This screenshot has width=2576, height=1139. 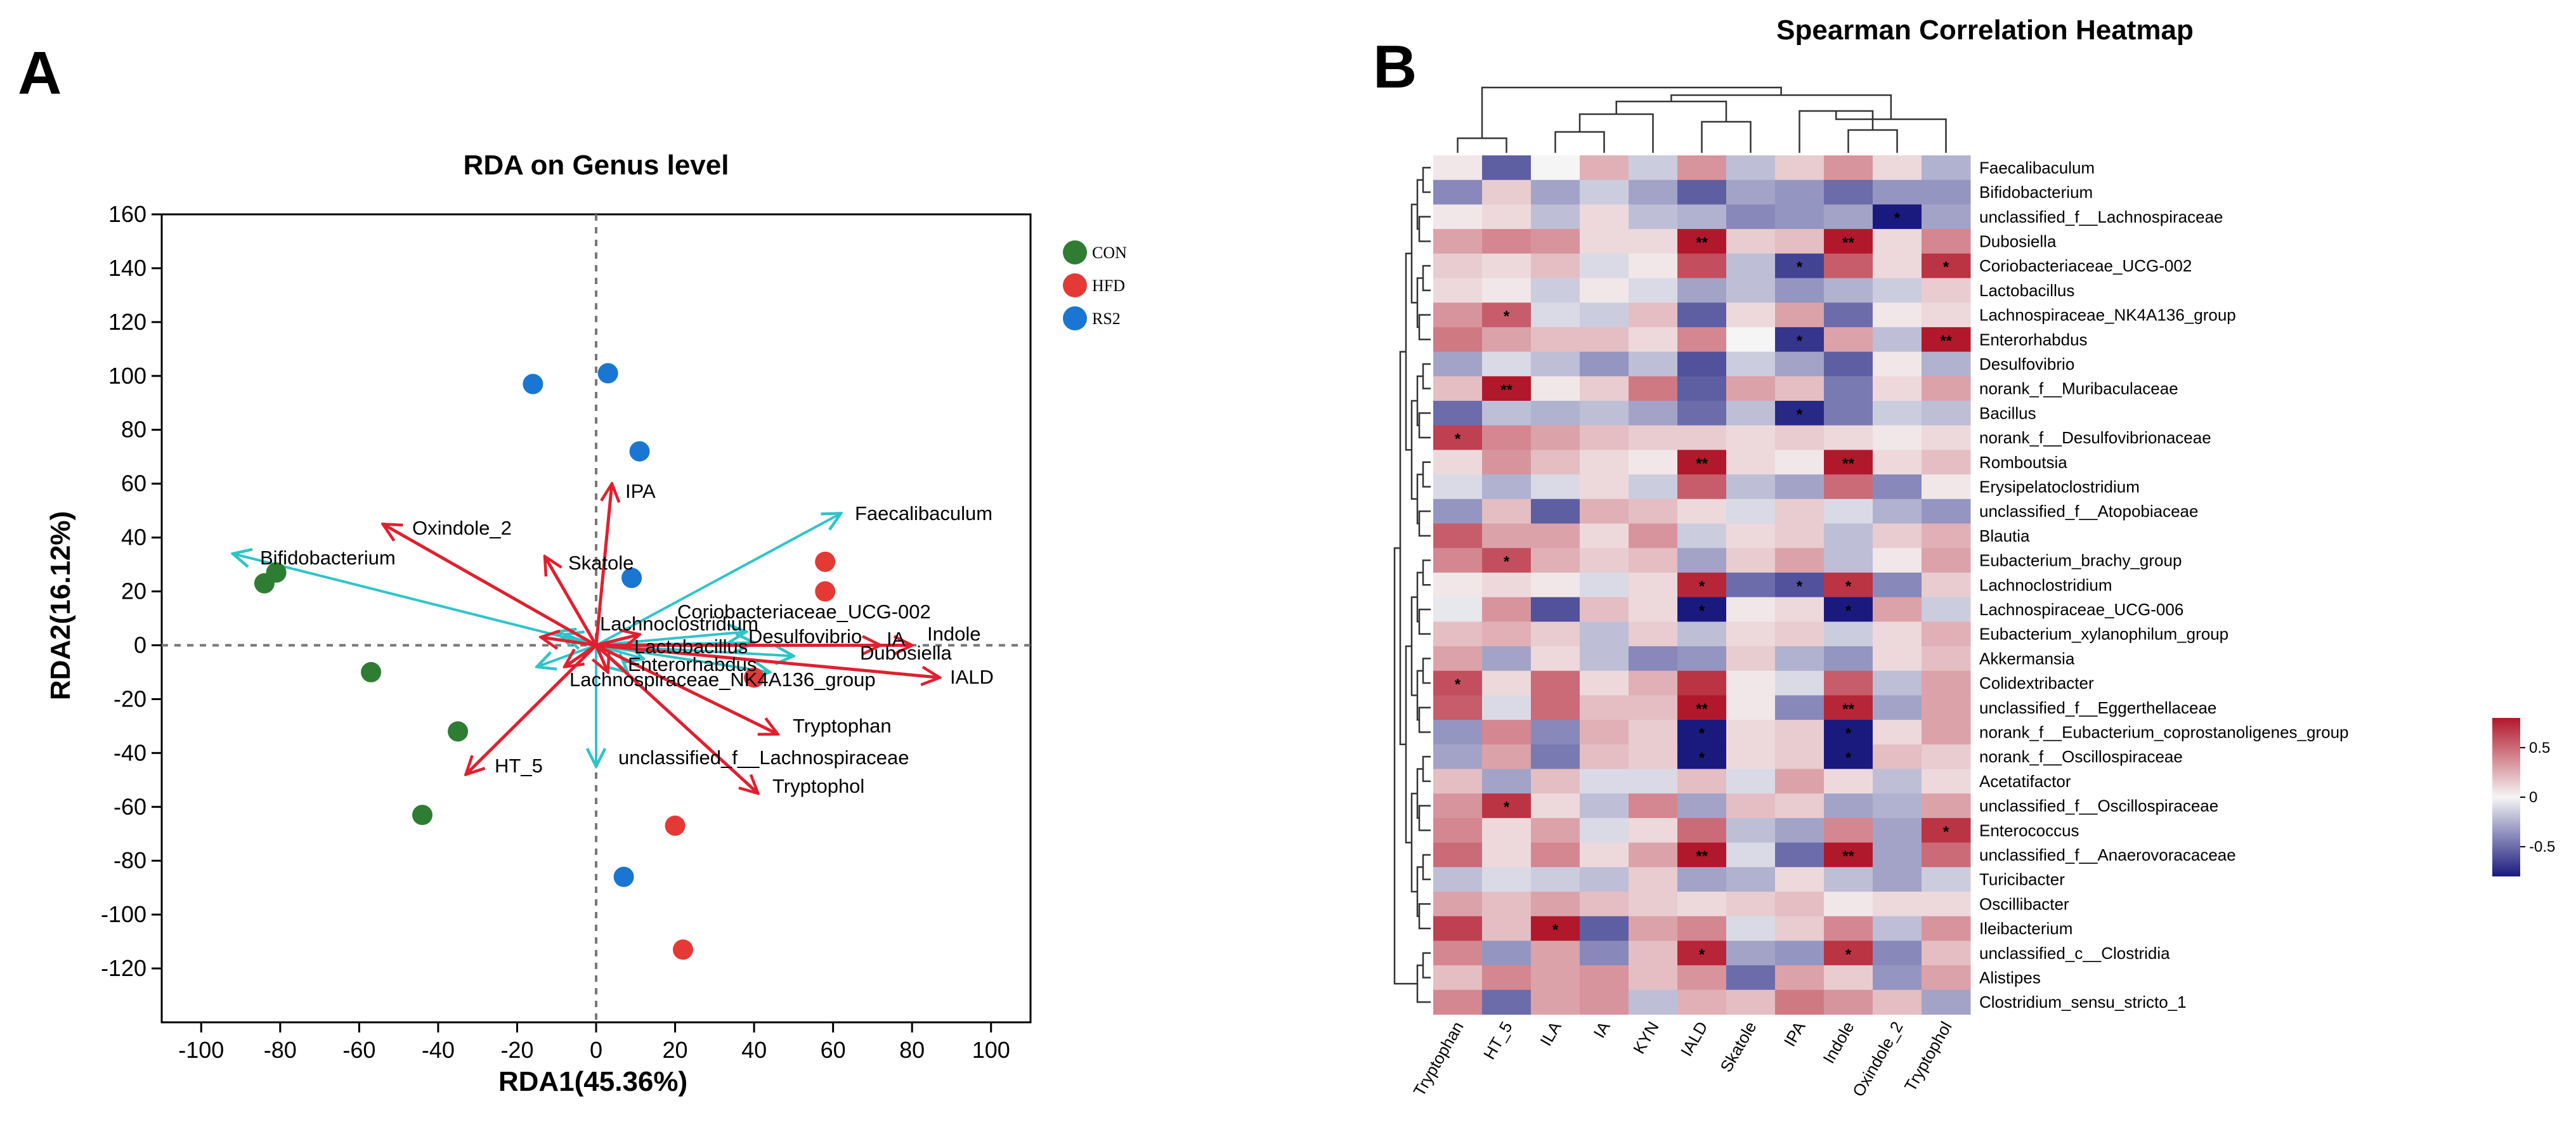 What do you see at coordinates (130, 806) in the screenshot?
I see `y-tick-label: -60` at bounding box center [130, 806].